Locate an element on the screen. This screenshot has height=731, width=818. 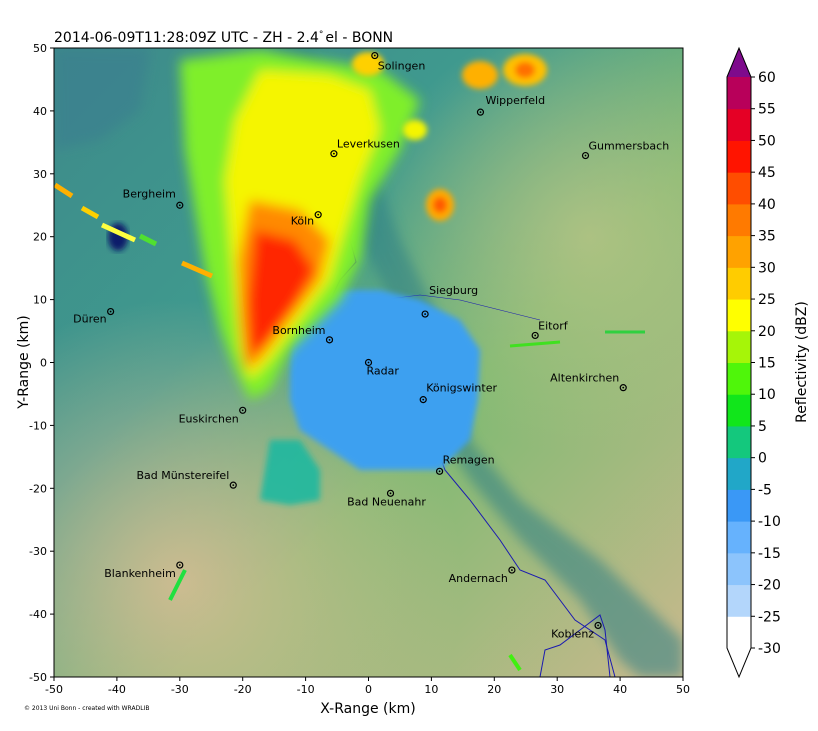
place-marker-d-ren is located at coordinates (111, 311).